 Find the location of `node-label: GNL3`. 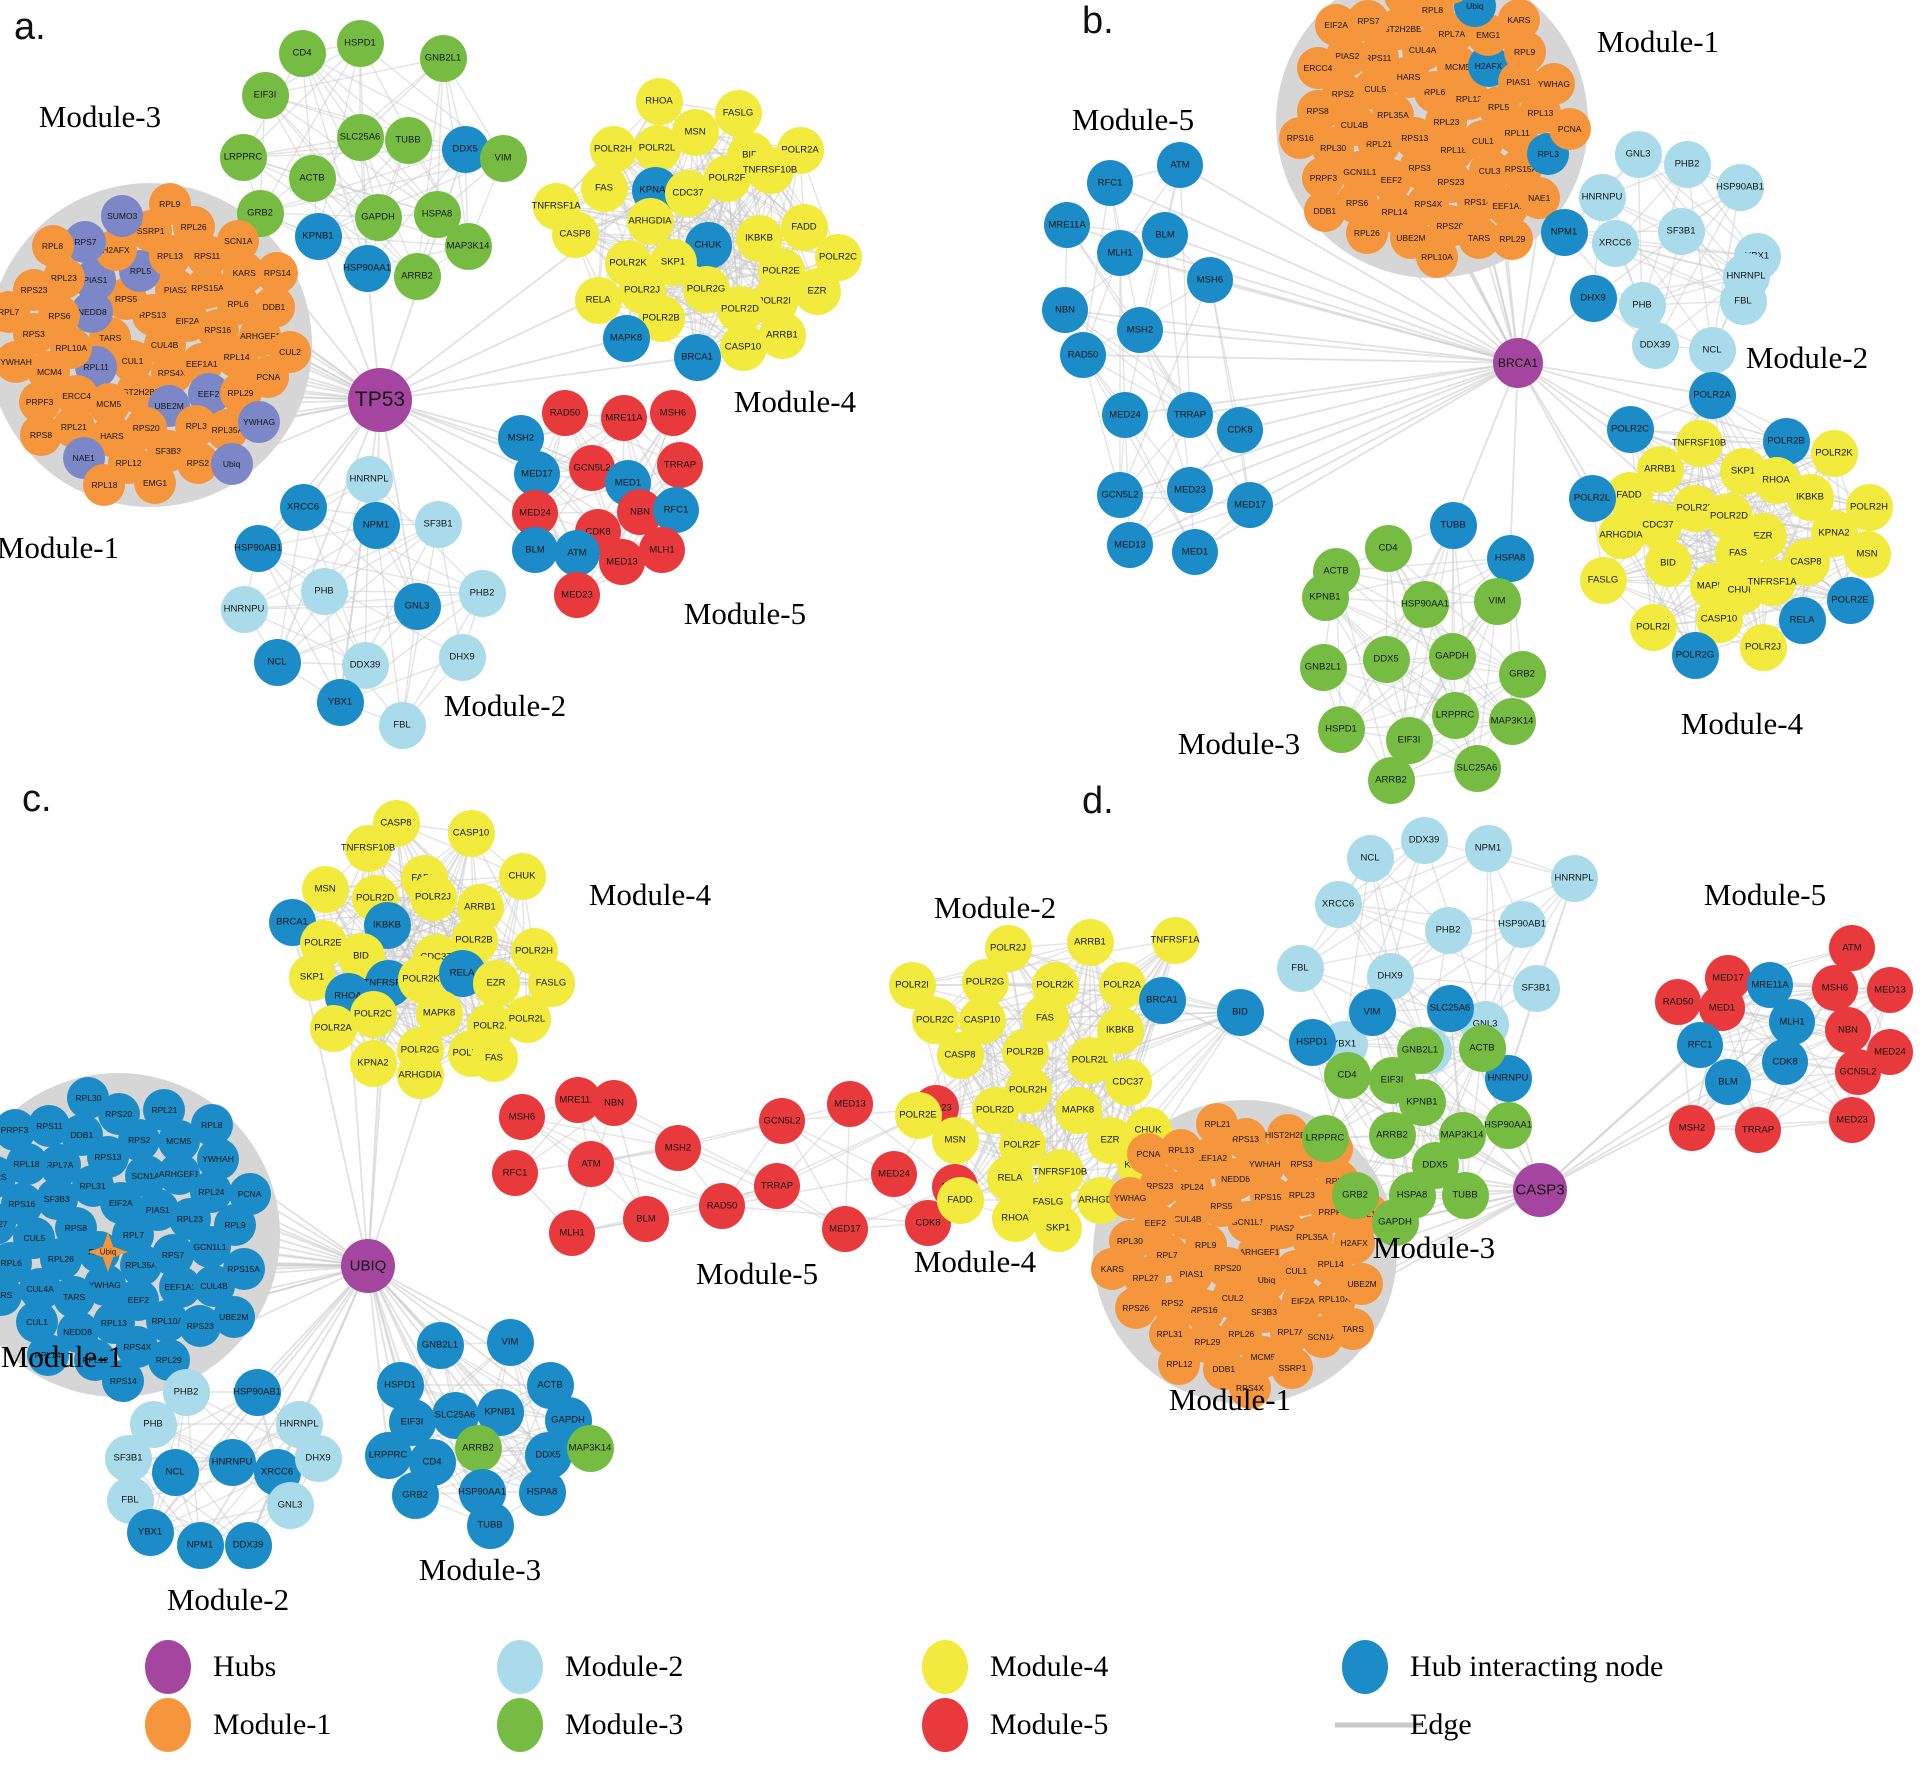

node-label: GNL3 is located at coordinates (417, 606).